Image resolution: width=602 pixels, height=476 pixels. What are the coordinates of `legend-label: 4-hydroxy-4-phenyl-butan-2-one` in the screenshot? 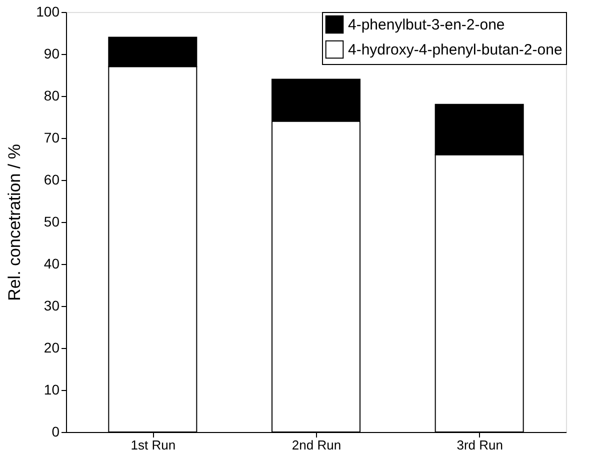 It's located at (455, 50).